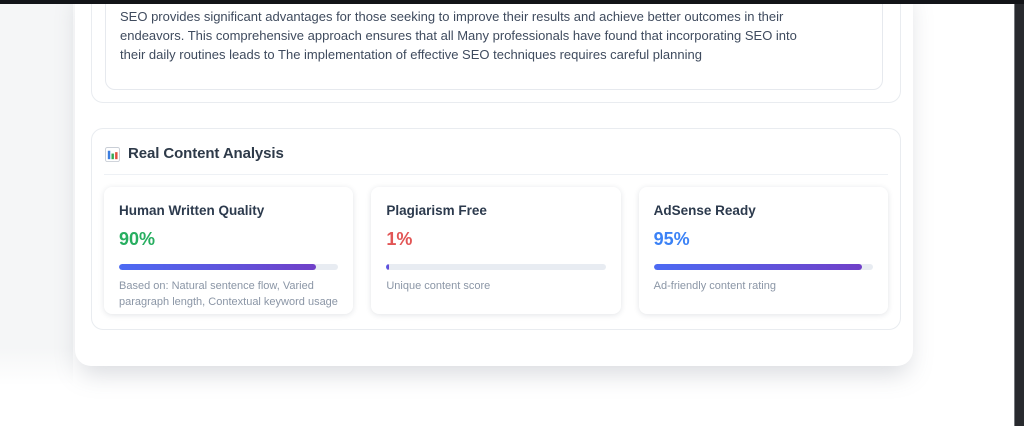 The image size is (1024, 426). I want to click on content-analysis-header: Real Content Analysis, so click(496, 151).